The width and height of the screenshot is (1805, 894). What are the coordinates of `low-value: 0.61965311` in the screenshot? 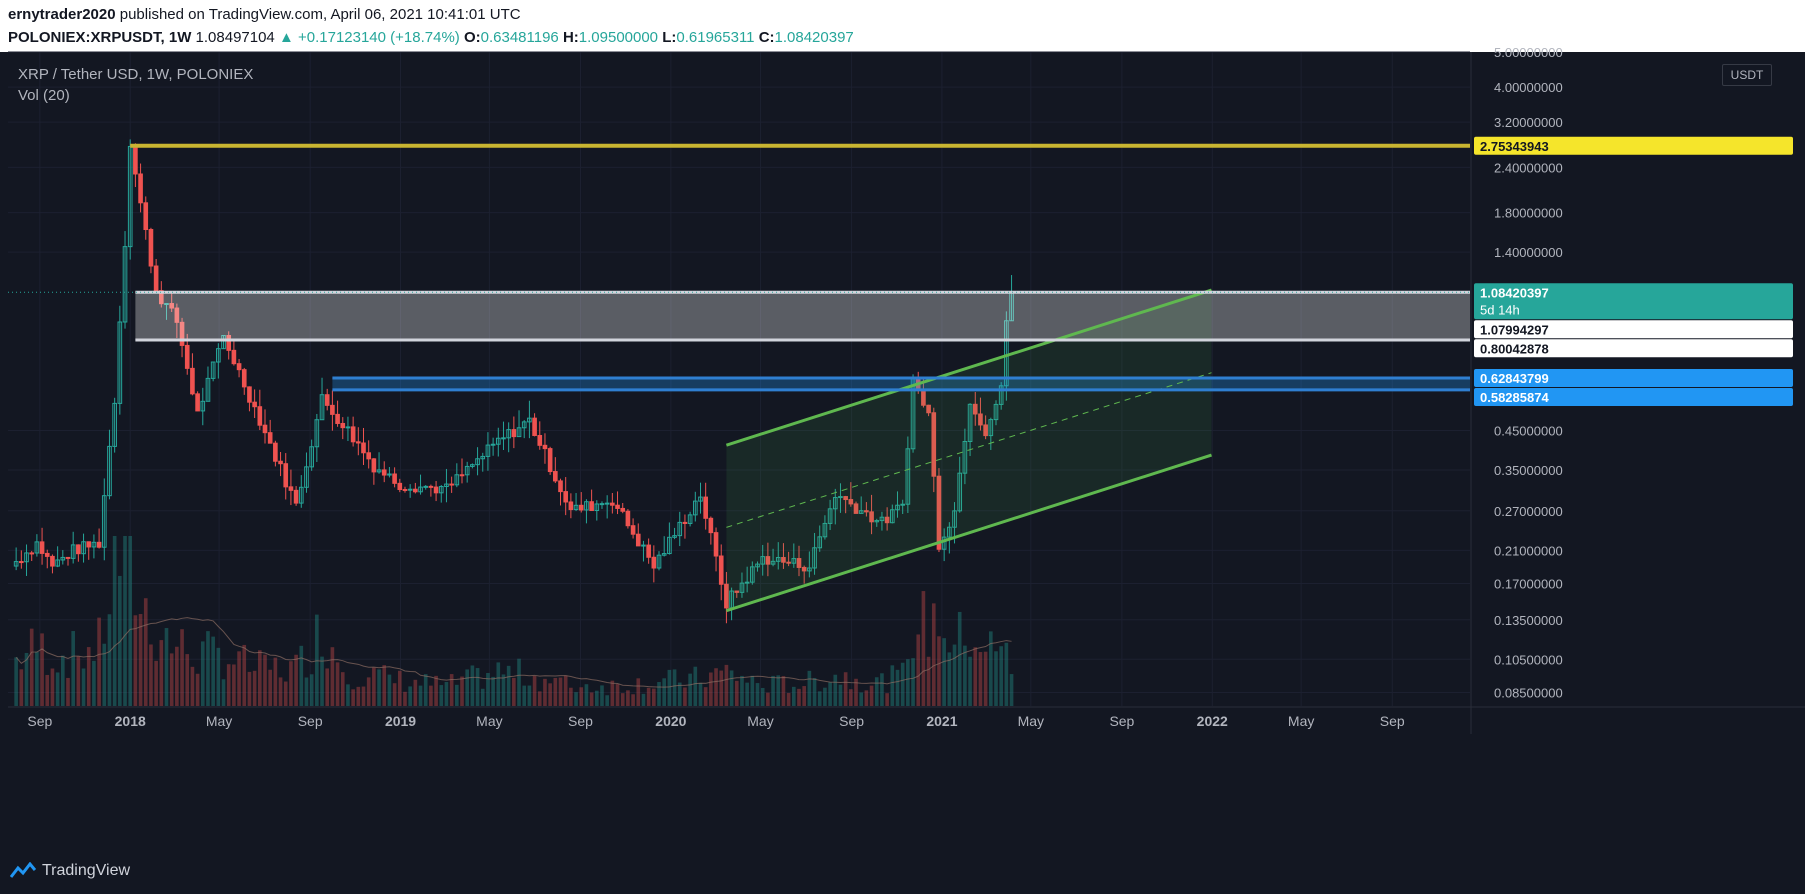 It's located at (715, 37).